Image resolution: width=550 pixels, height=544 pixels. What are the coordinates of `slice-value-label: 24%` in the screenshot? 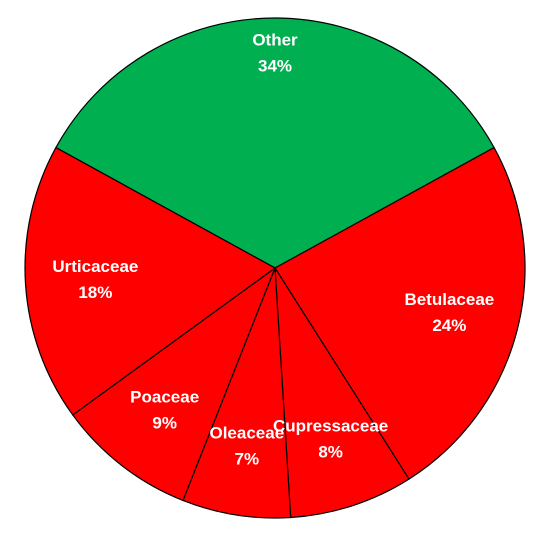 It's located at (449, 325).